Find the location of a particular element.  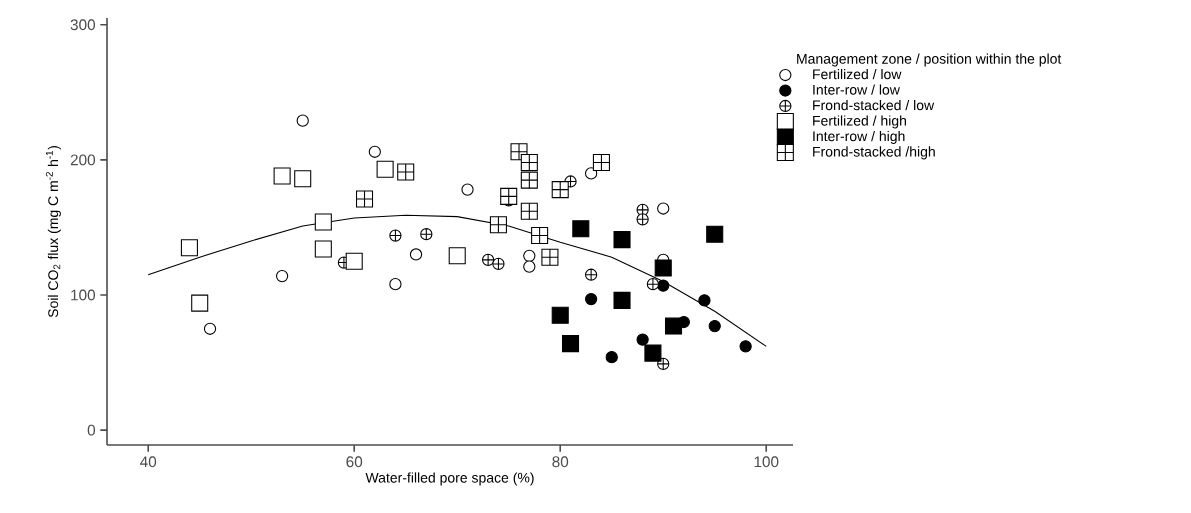

x-tick-label: 80 is located at coordinates (560, 462).